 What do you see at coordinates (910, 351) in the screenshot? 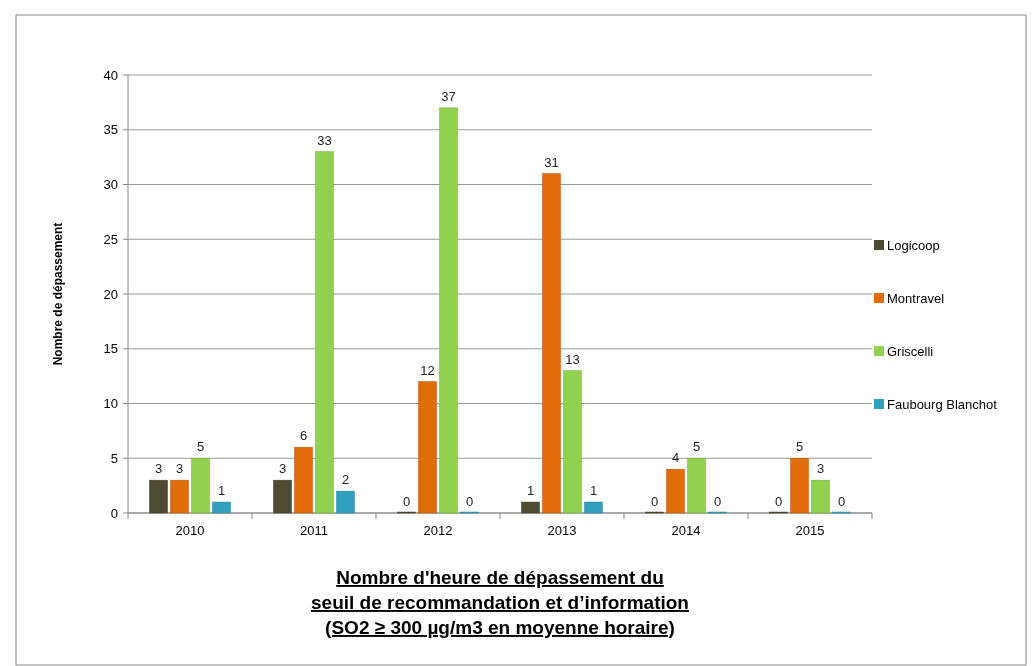
I see `legend-label: Griscelli` at bounding box center [910, 351].